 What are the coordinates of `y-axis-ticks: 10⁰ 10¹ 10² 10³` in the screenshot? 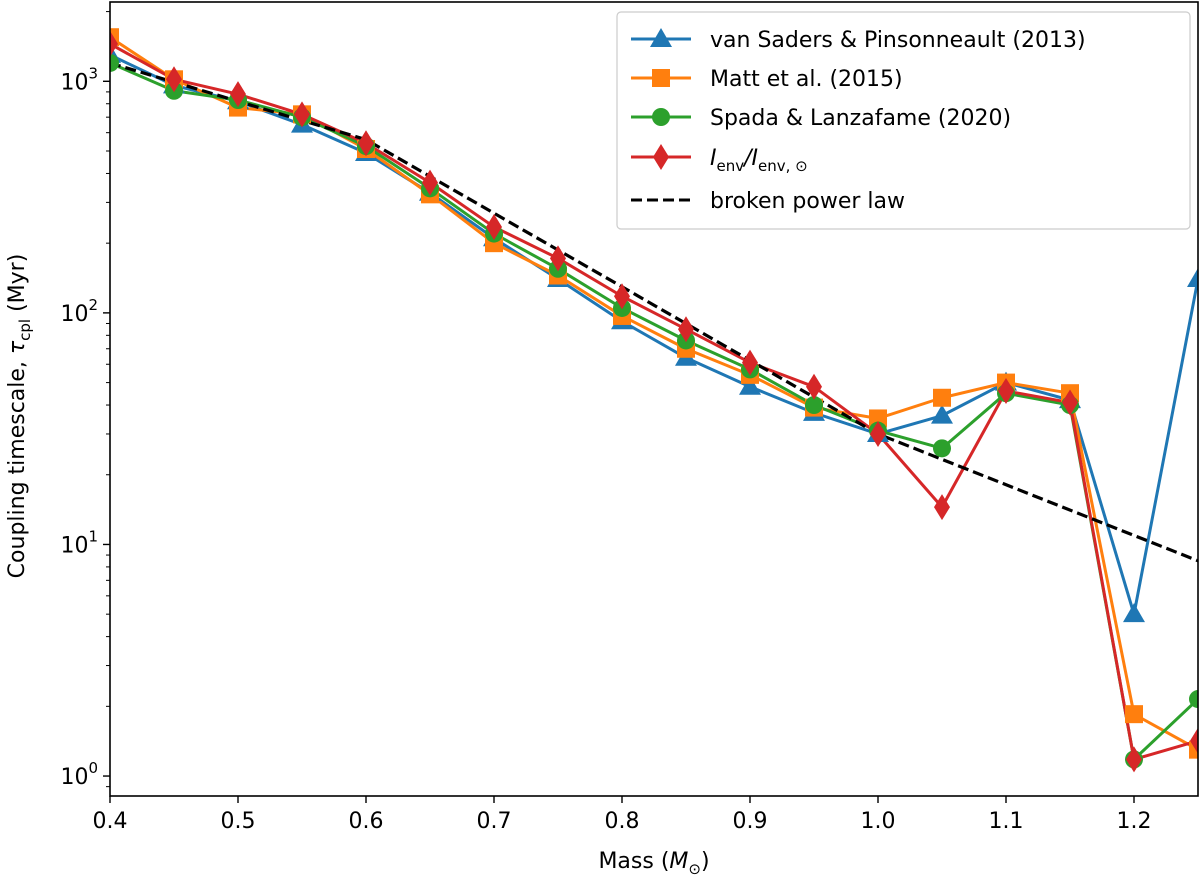 It's located at (85, 400).